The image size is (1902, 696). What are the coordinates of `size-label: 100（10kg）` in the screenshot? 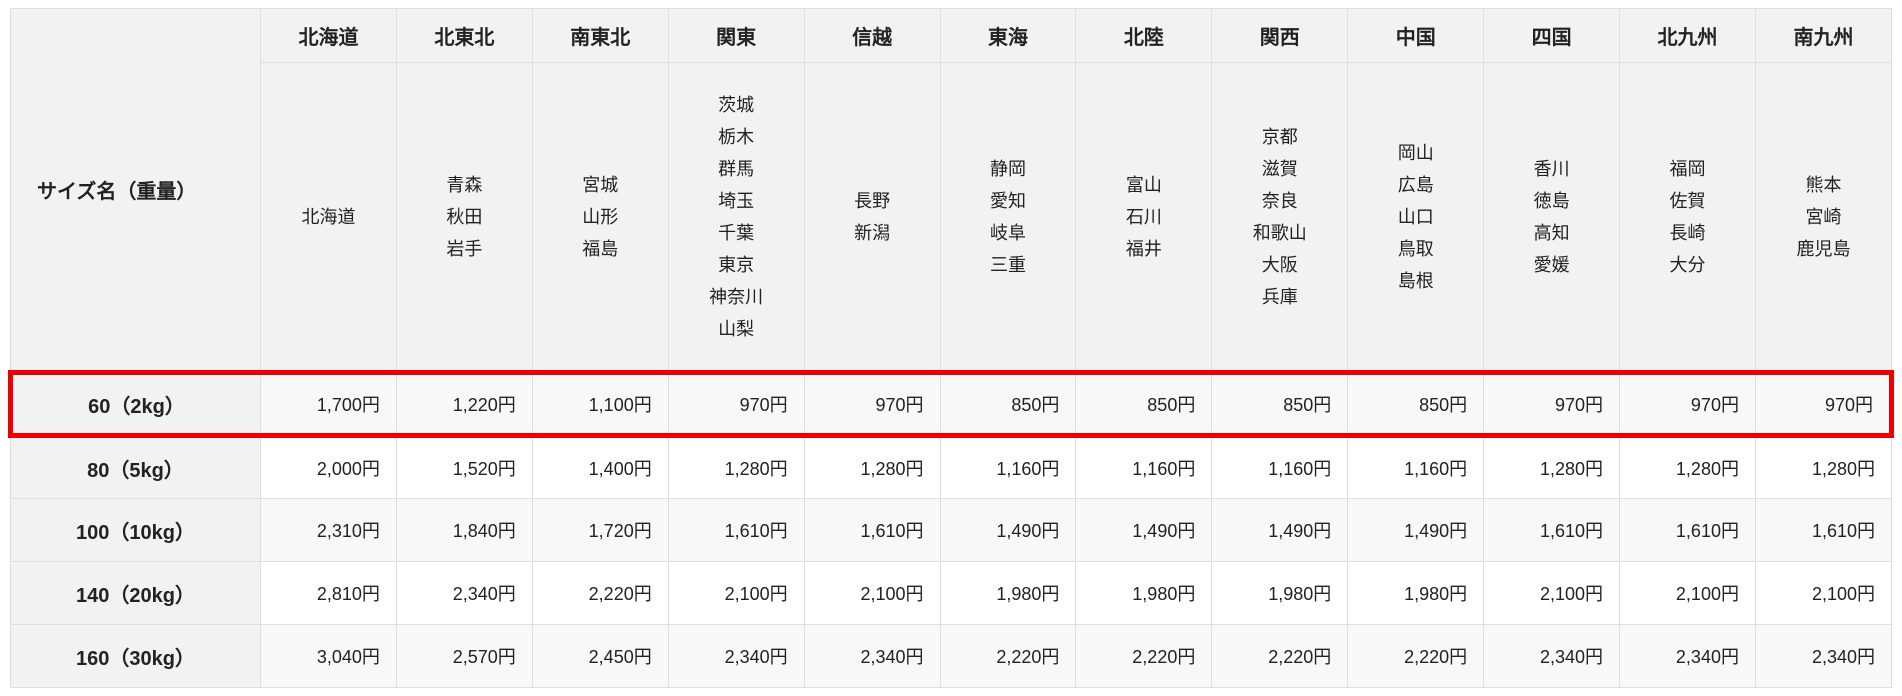 It's located at (135, 530).